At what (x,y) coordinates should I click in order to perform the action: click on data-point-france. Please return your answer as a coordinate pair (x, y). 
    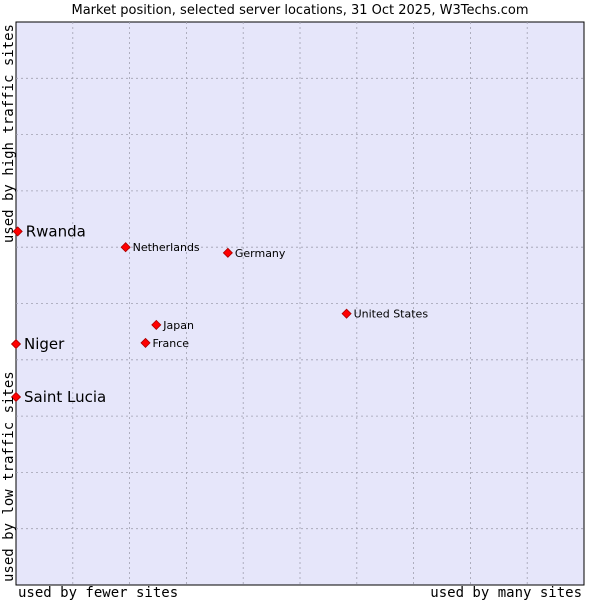
    Looking at the image, I should click on (145, 342).